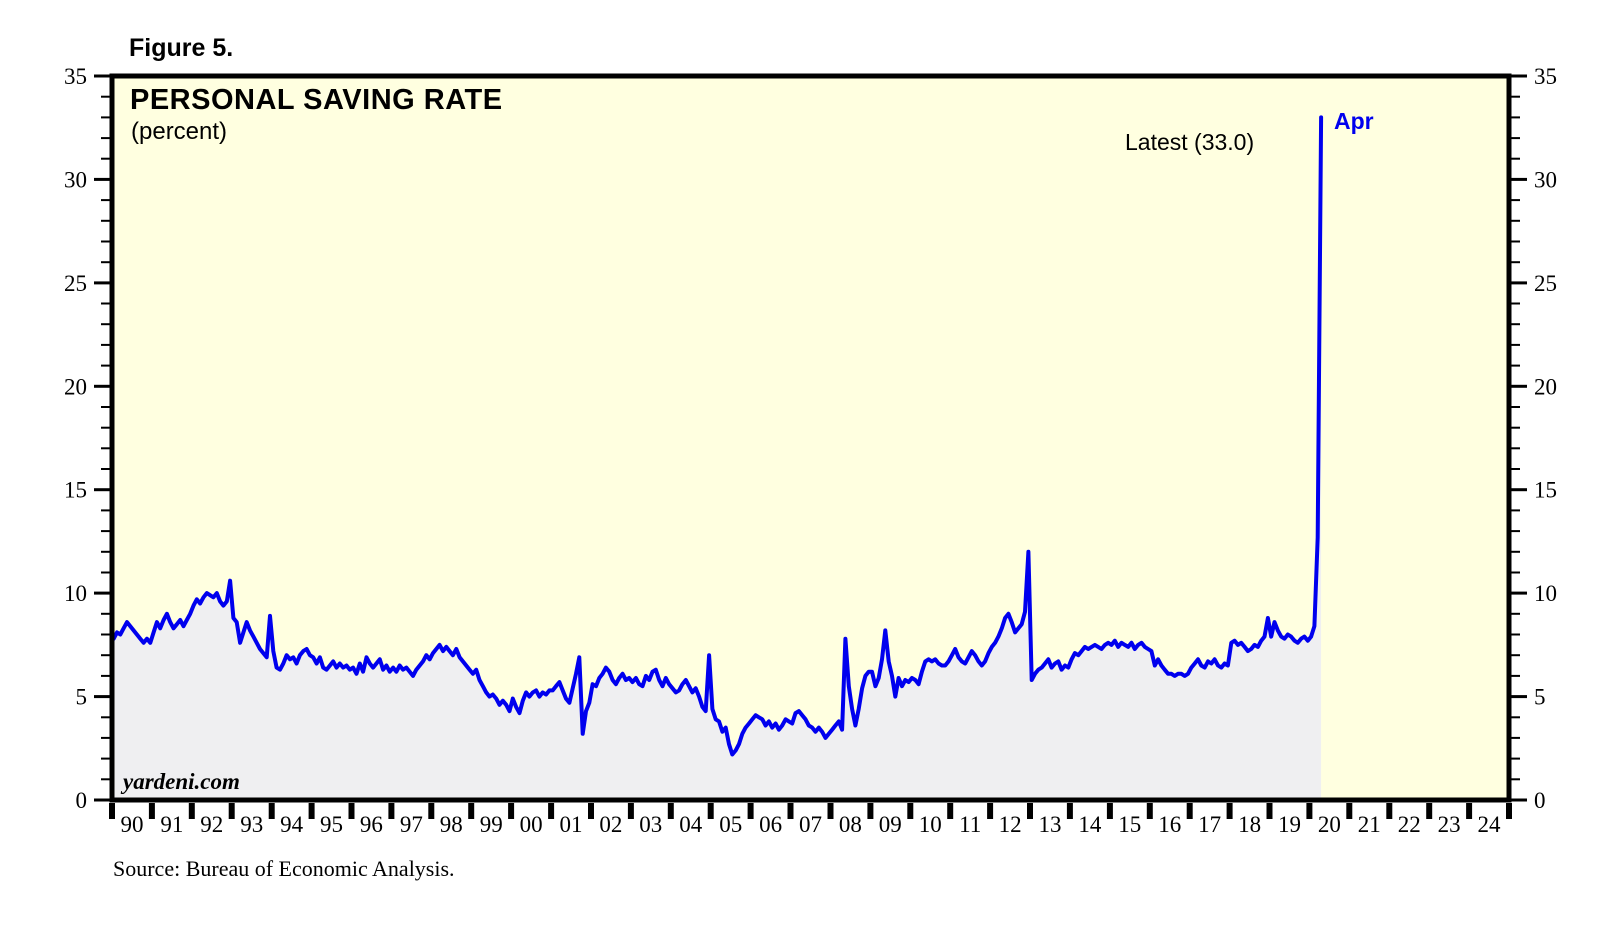 Image resolution: width=1613 pixels, height=946 pixels. I want to click on y-axis-label-right-15: 15, so click(1545, 490).